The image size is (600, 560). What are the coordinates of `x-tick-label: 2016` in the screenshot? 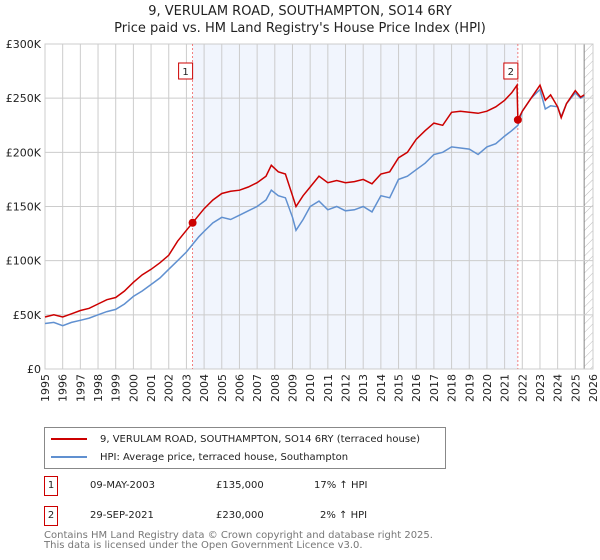 It's located at (416, 388).